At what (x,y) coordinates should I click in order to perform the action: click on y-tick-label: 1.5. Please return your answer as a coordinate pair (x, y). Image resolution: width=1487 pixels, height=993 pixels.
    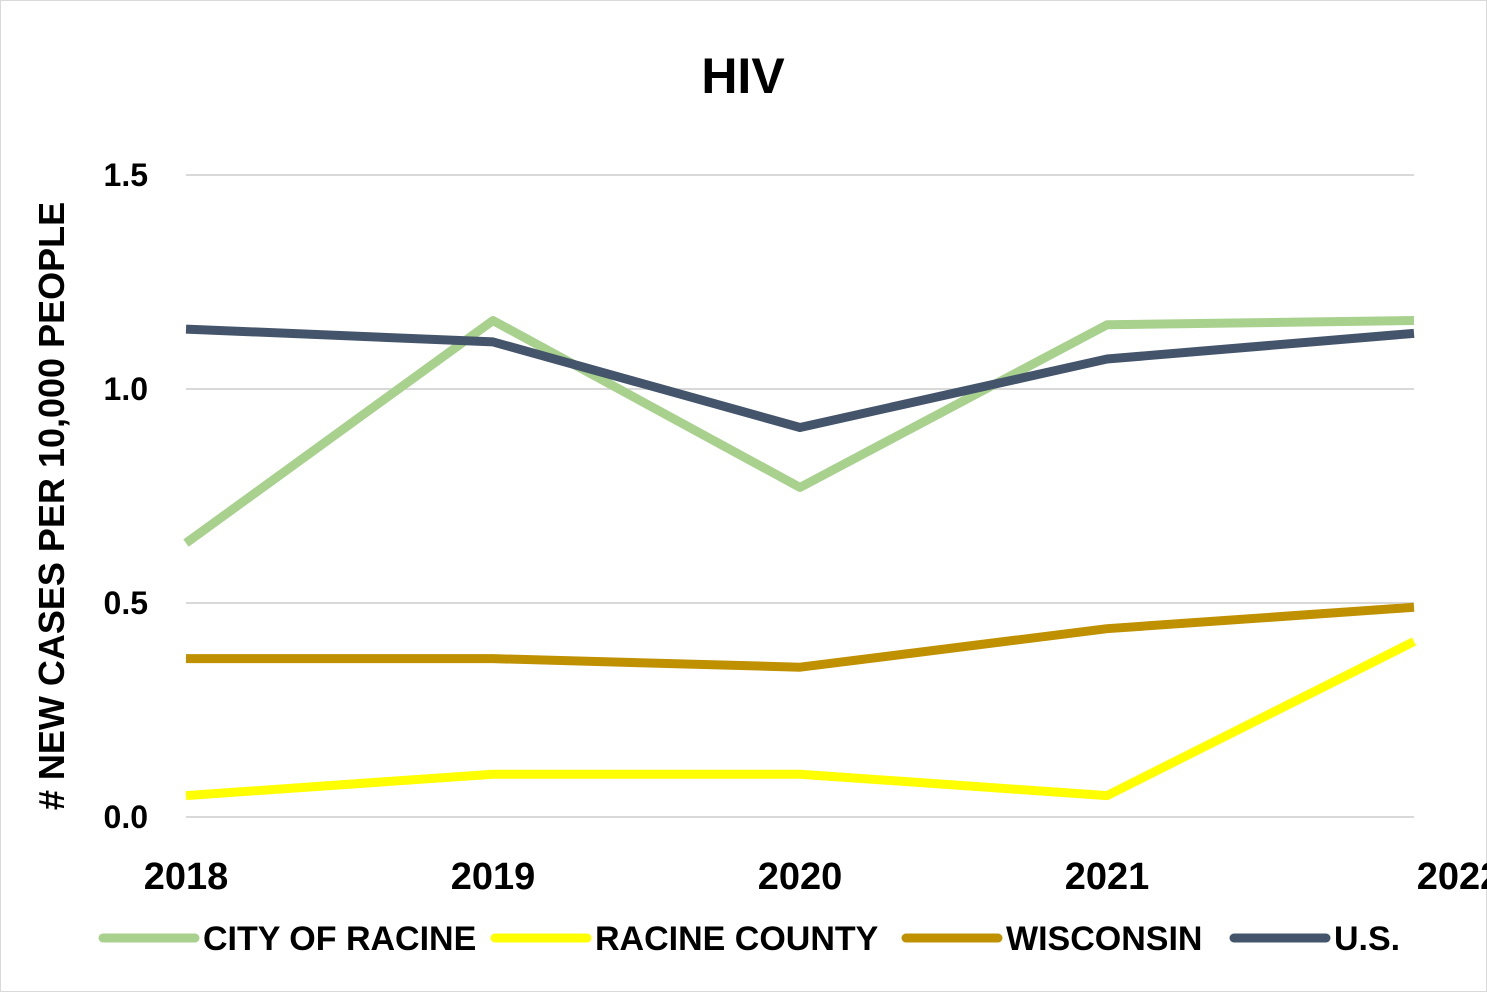
    Looking at the image, I should click on (126, 175).